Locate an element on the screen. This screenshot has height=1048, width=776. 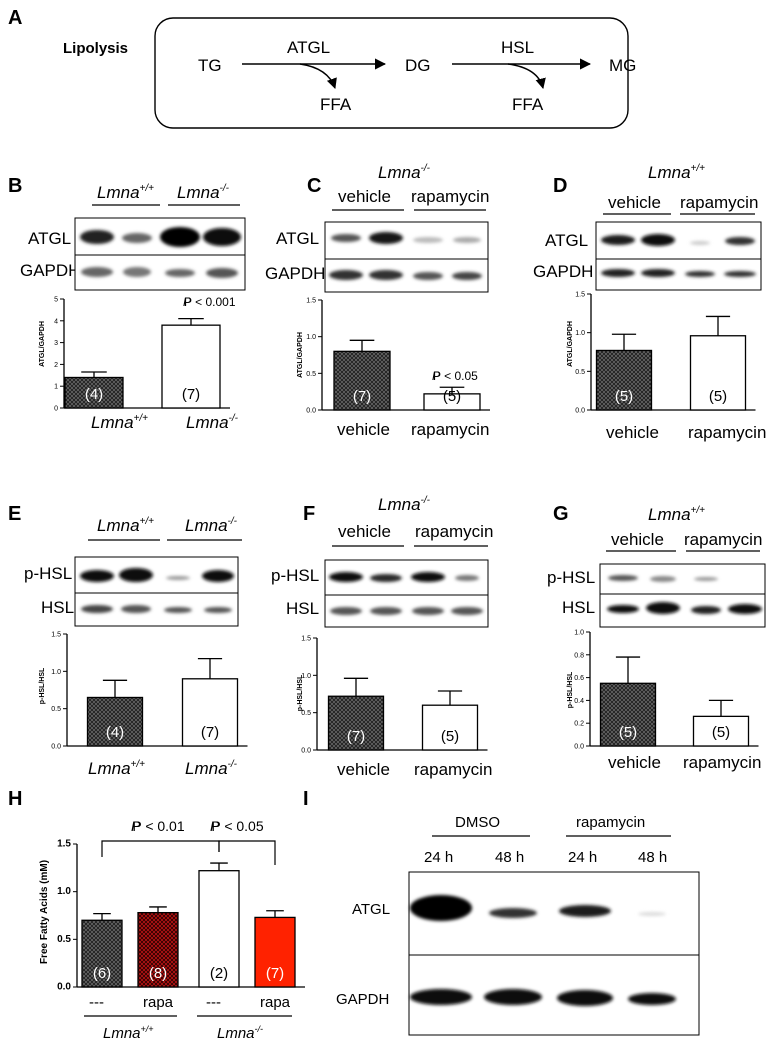
n-label: (4) is located at coordinates (115, 732).